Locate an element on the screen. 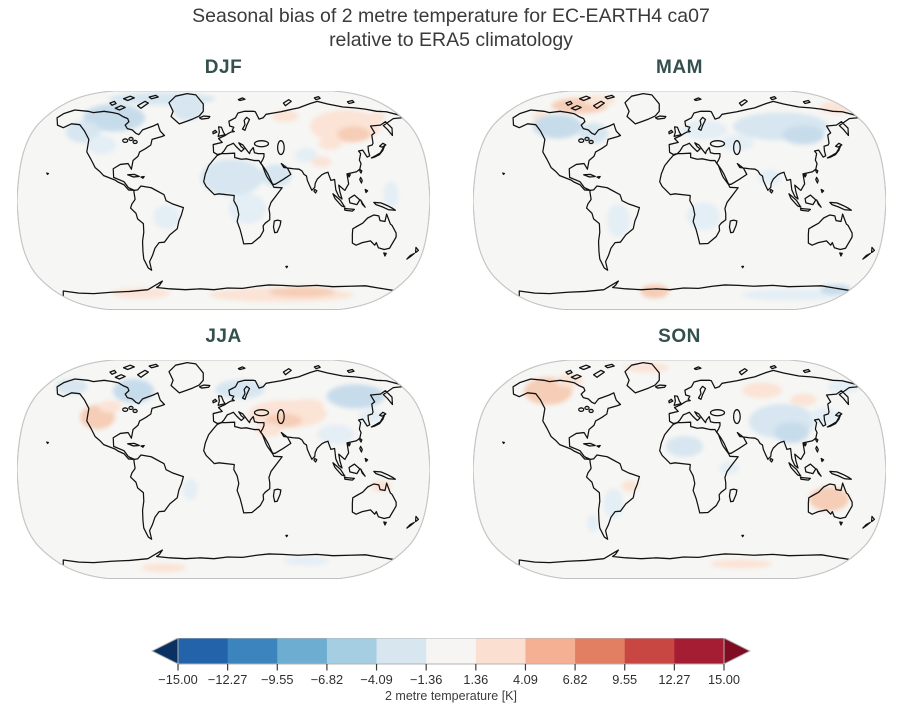  colorbar-tick-label: −15.00 is located at coordinates (178, 679).